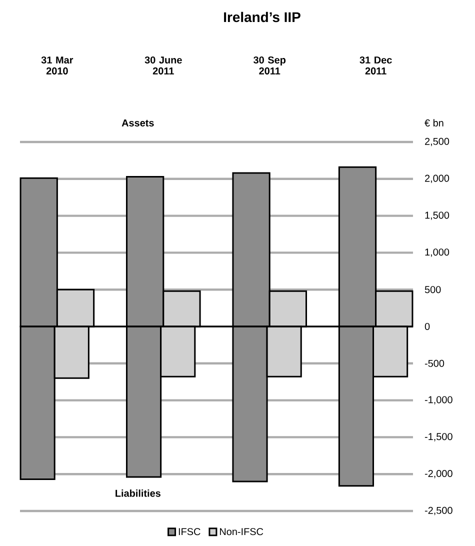 The height and width of the screenshot is (546, 475). What do you see at coordinates (438, 400) in the screenshot?
I see `y-tick-label: -1,000` at bounding box center [438, 400].